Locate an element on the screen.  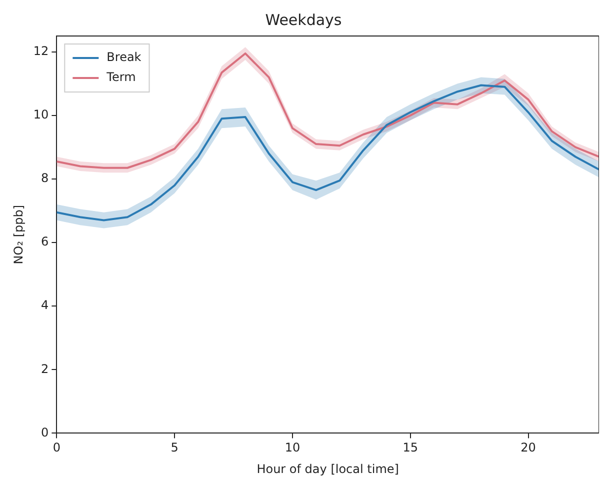
x-tick-label: 15 is located at coordinates (410, 447).